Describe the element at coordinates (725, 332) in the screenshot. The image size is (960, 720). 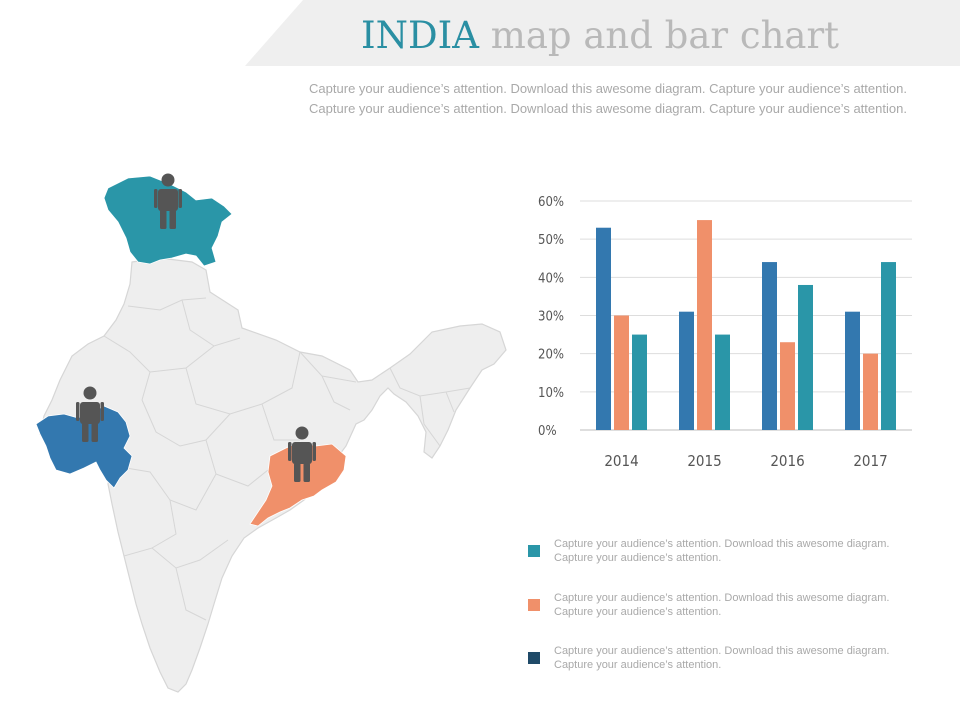
I see `bar-chart: 0% 10% 20% 30% 40% 50% 60% 2014 2015 2016 2017` at that location.